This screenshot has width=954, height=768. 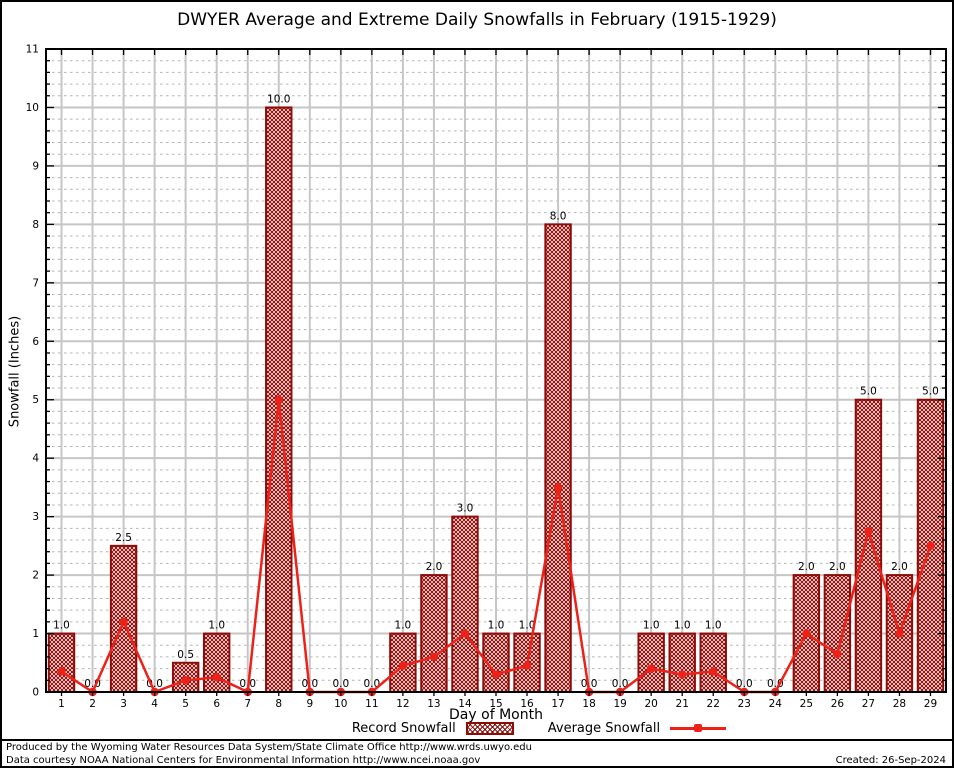 I want to click on bar-value-label-day-28: 2.0, so click(x=899, y=567).